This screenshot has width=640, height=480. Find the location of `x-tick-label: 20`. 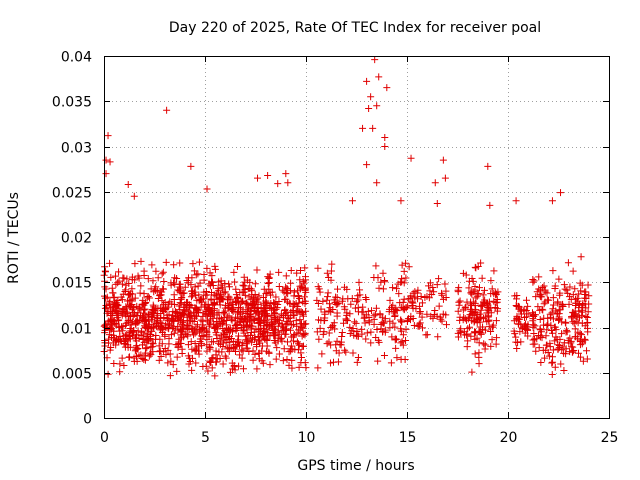

x-tick-label: 20 is located at coordinates (509, 438).